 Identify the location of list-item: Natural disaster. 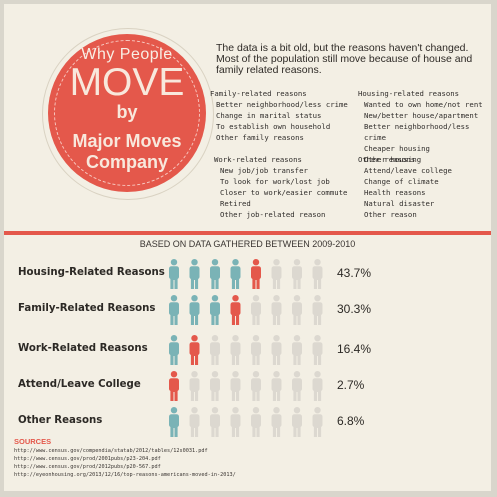
(399, 203).